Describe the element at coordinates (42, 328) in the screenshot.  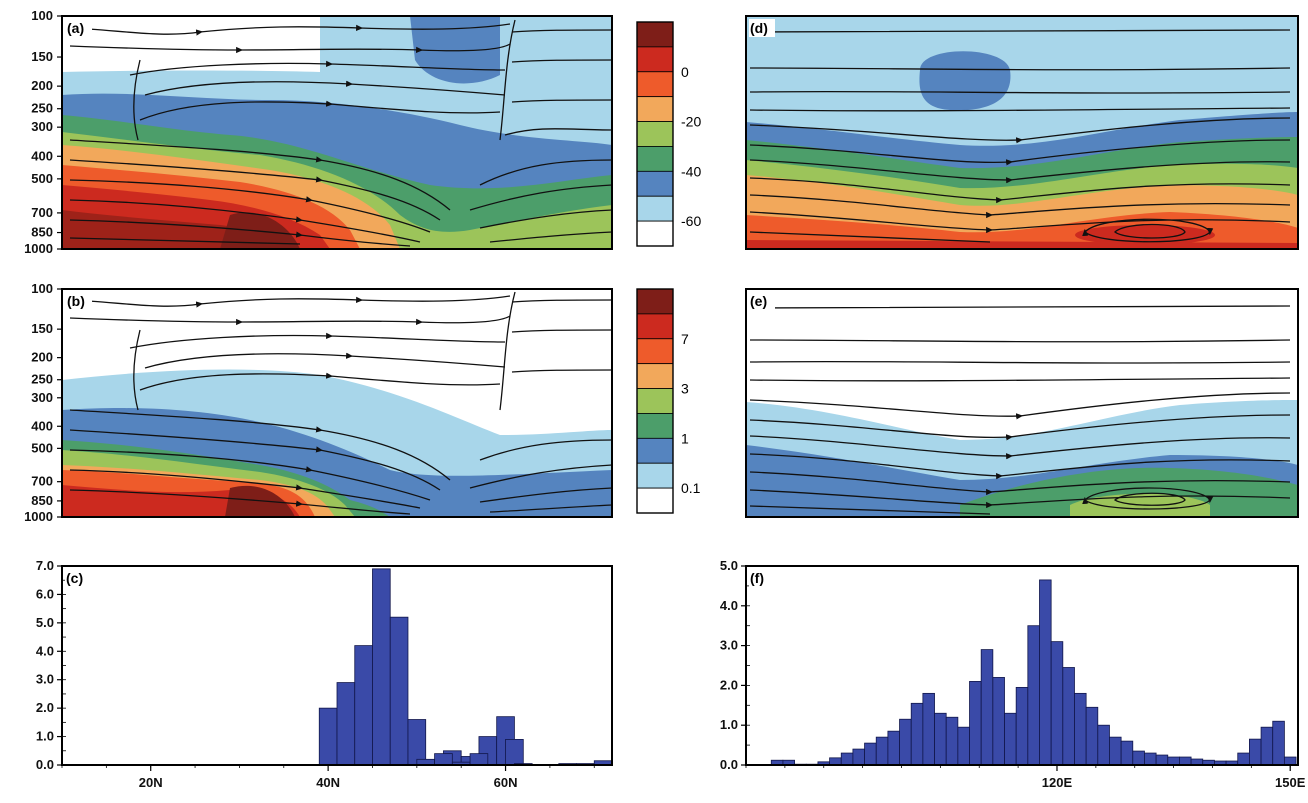
I see `pressure-tick-label: 150` at that location.